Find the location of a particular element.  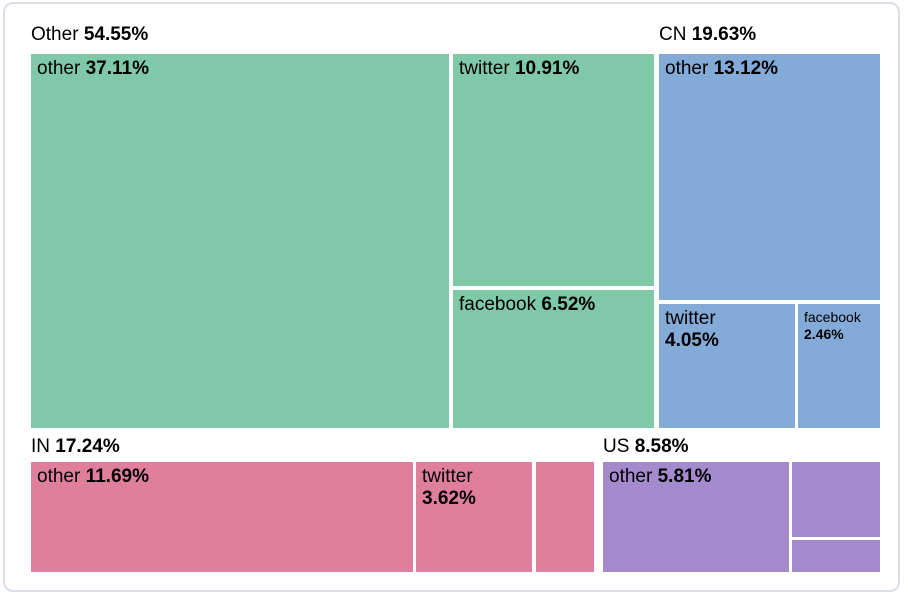

group-header-in: IN 17.24% is located at coordinates (75, 447).